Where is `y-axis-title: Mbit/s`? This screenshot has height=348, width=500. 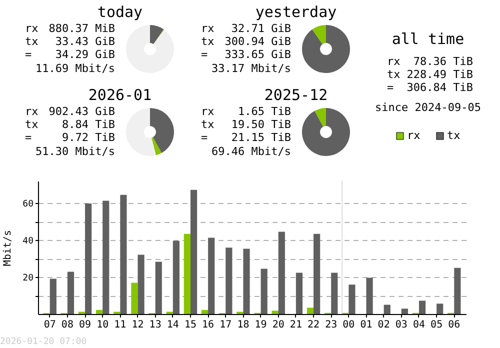 y-axis-title: Mbit/s is located at coordinates (8, 248).